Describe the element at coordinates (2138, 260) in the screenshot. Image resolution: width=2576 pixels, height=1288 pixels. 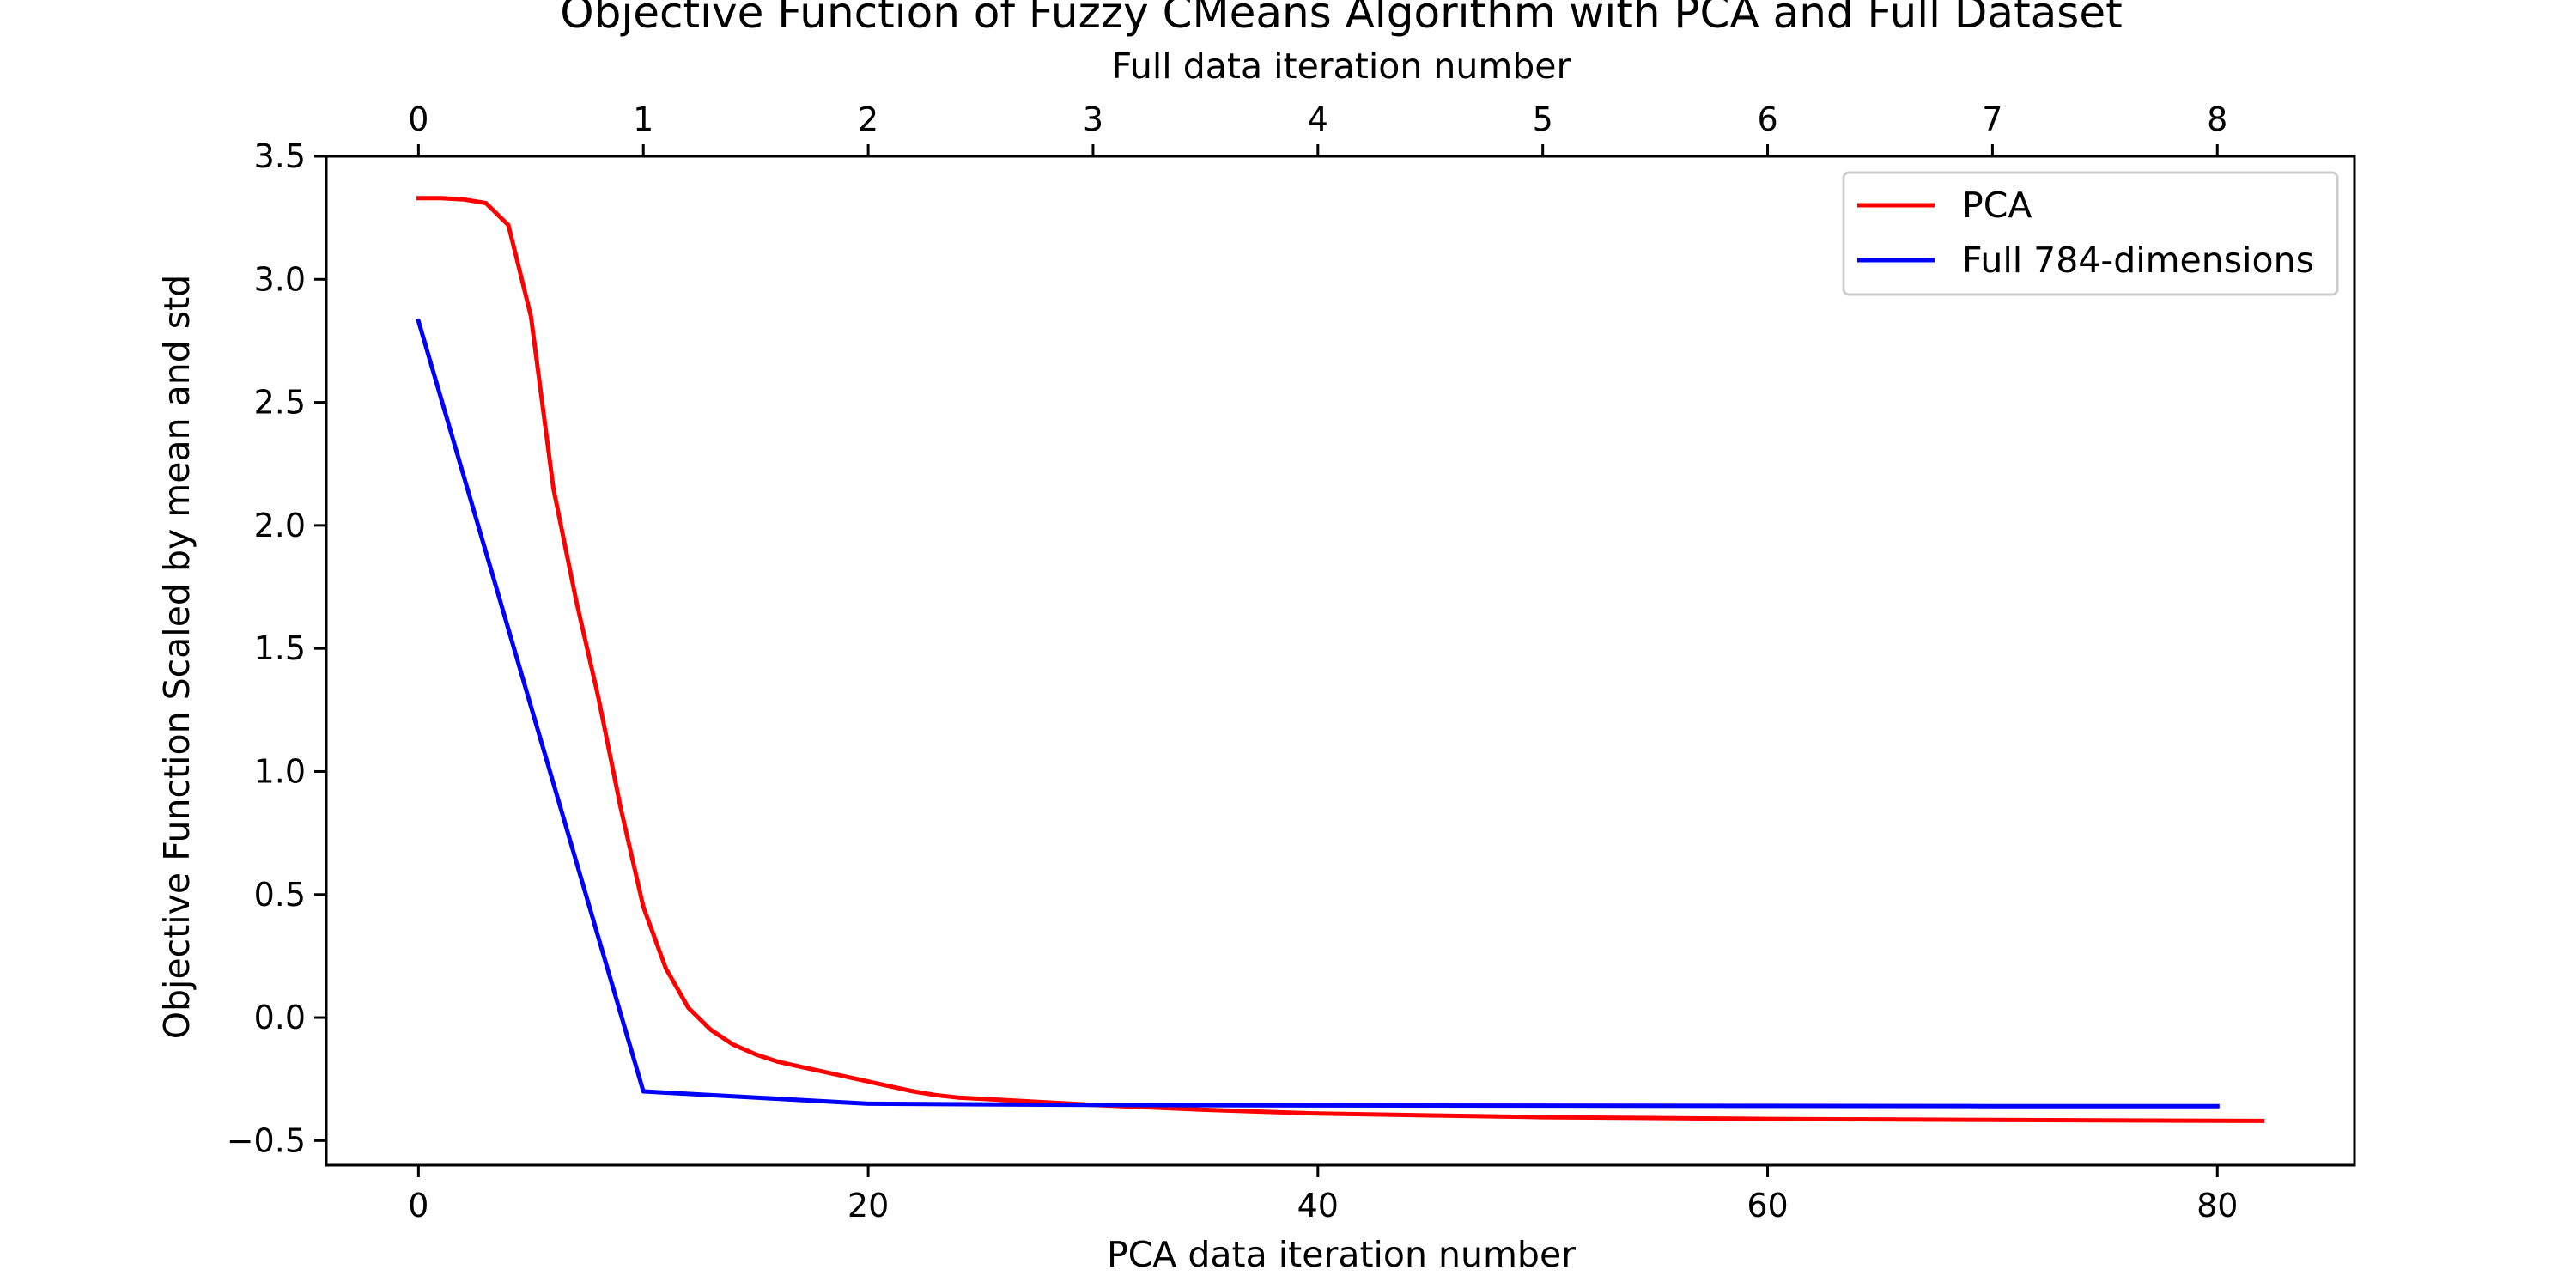
I see `legend-label-full: Full 784-dimensions` at that location.